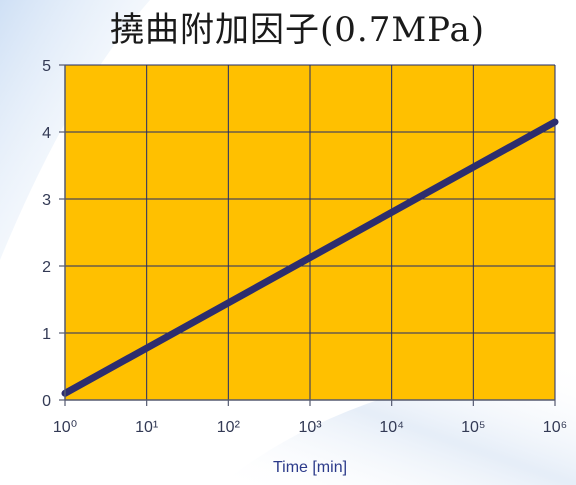  Describe the element at coordinates (310, 427) in the screenshot. I see `x-tick-label: 10³` at that location.